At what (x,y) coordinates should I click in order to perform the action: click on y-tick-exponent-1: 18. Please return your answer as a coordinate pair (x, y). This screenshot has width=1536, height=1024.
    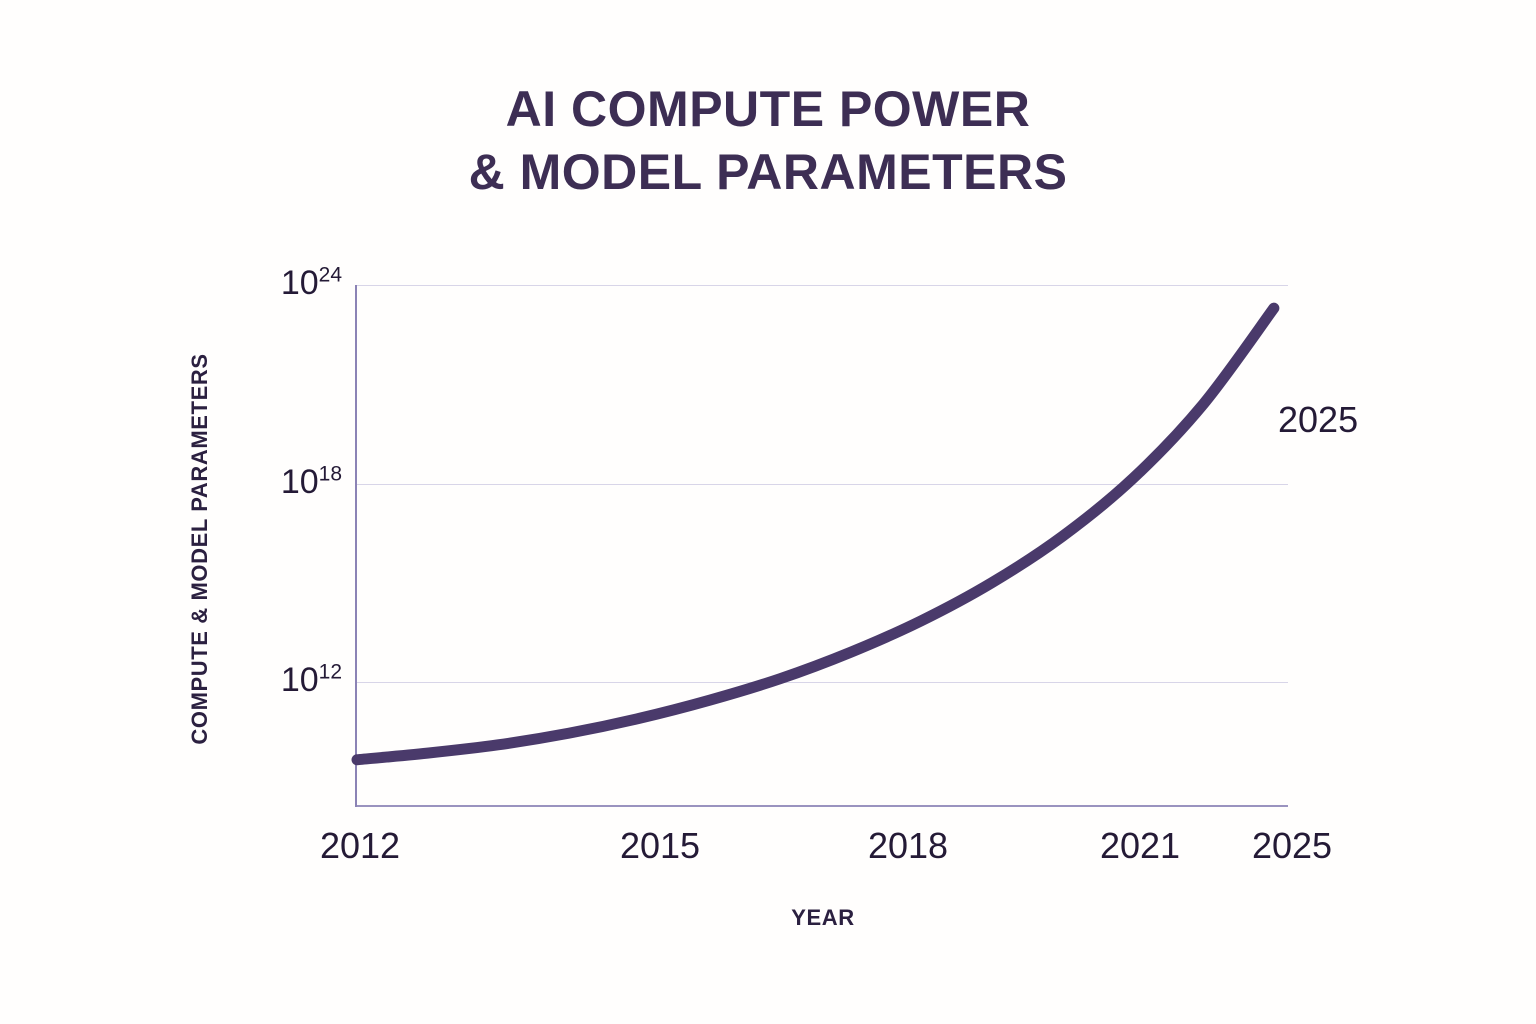
    Looking at the image, I should click on (330, 474).